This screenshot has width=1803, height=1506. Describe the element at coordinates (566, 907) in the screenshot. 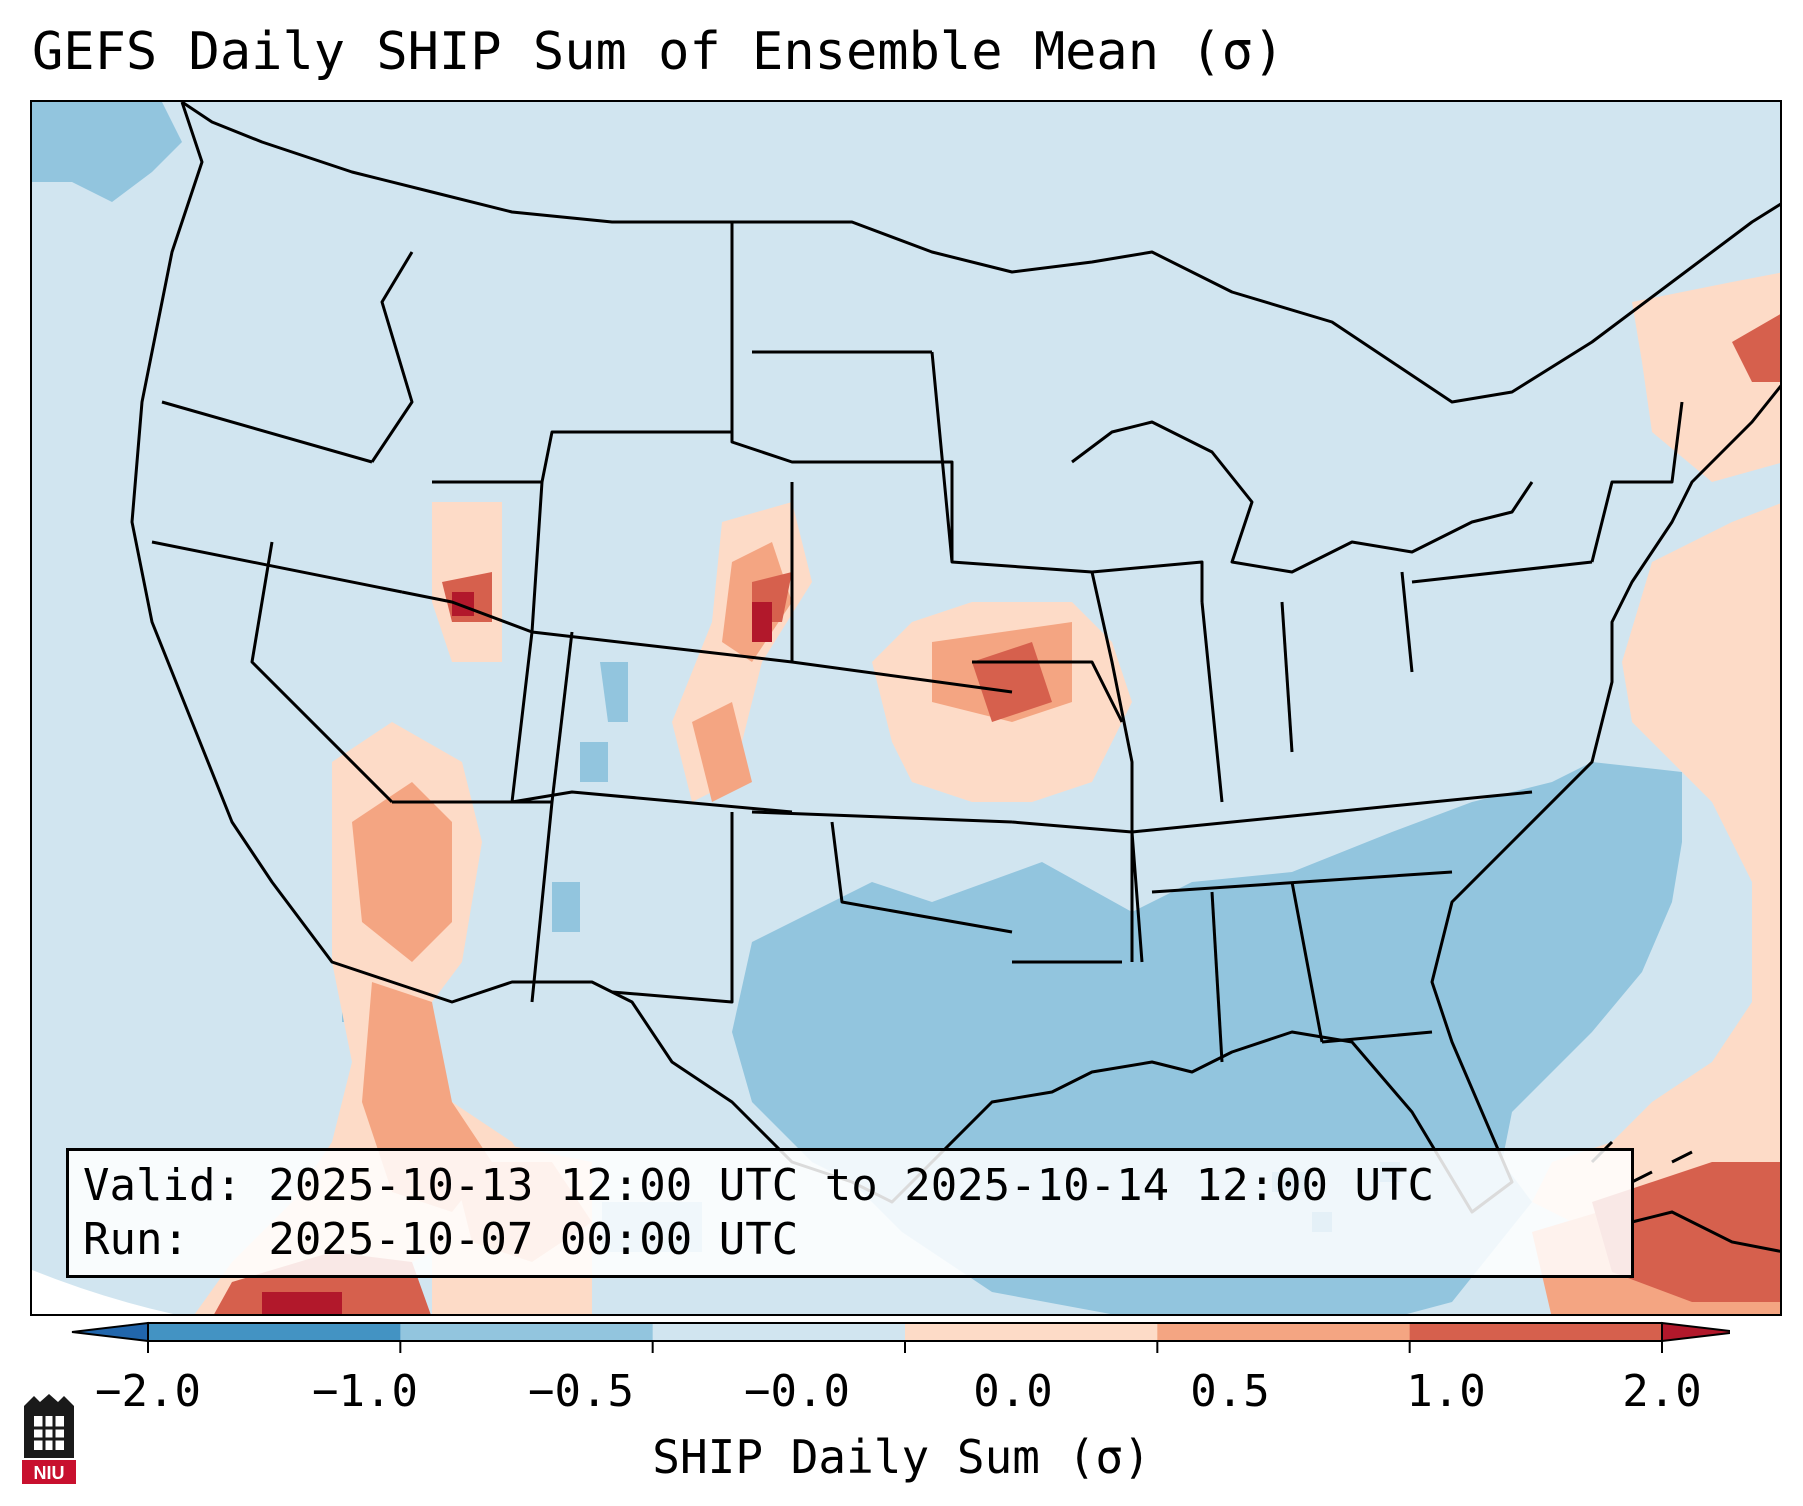

I see `arizona-negative` at that location.